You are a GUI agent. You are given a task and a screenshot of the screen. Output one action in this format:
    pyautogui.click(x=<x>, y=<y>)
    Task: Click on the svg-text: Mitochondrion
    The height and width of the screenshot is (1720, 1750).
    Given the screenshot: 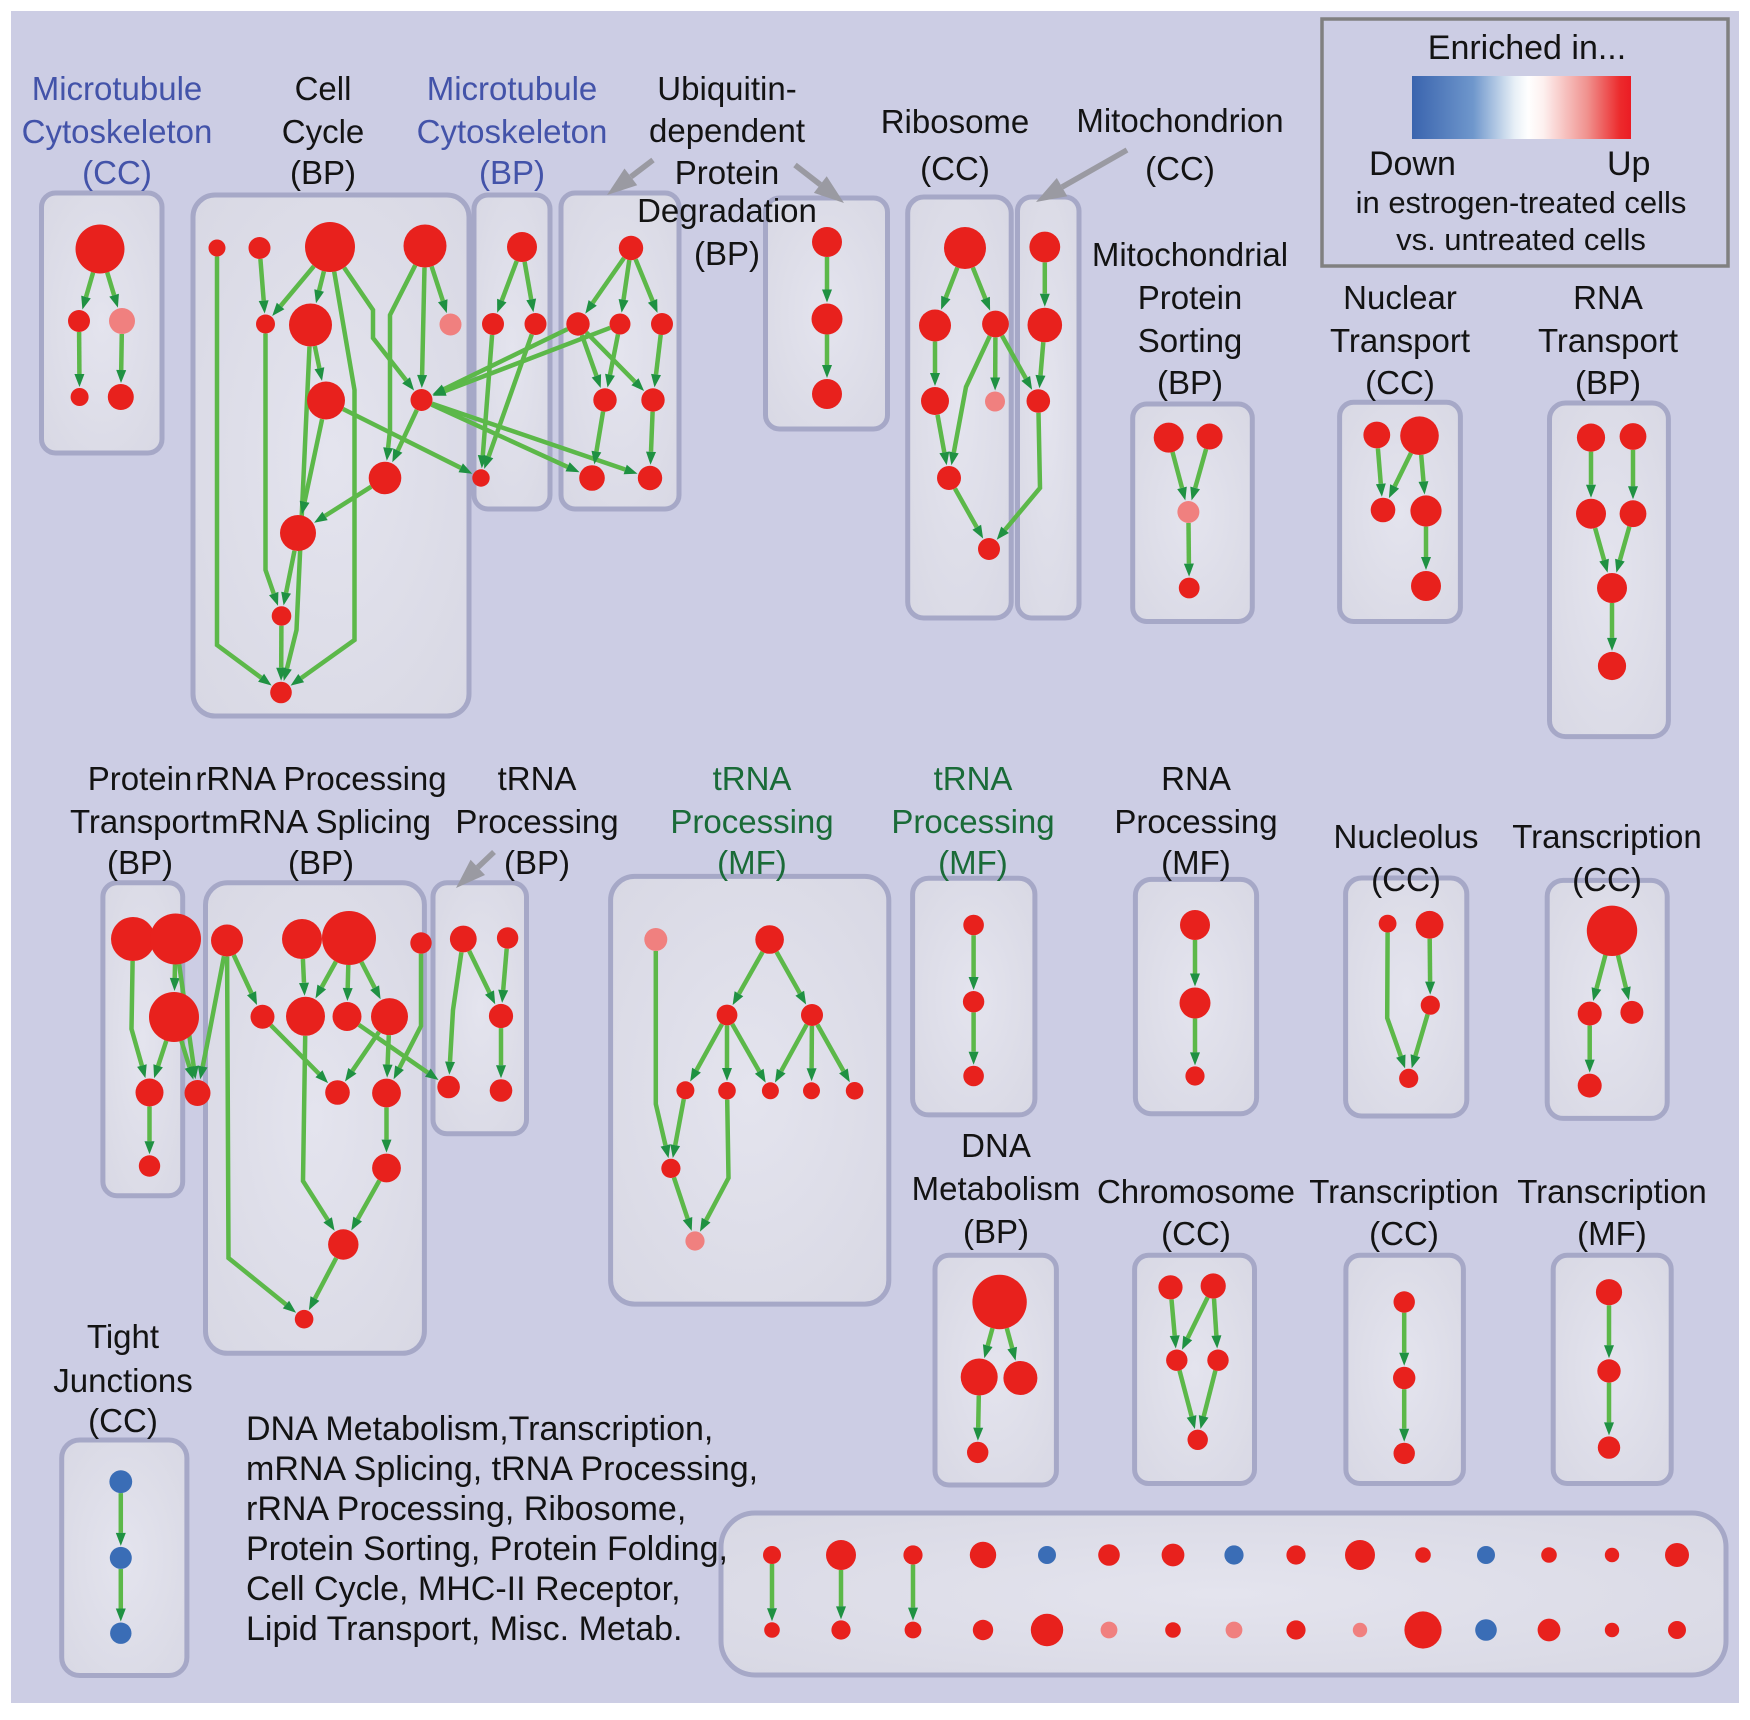 What is the action you would take?
    pyautogui.click(x=1179, y=120)
    